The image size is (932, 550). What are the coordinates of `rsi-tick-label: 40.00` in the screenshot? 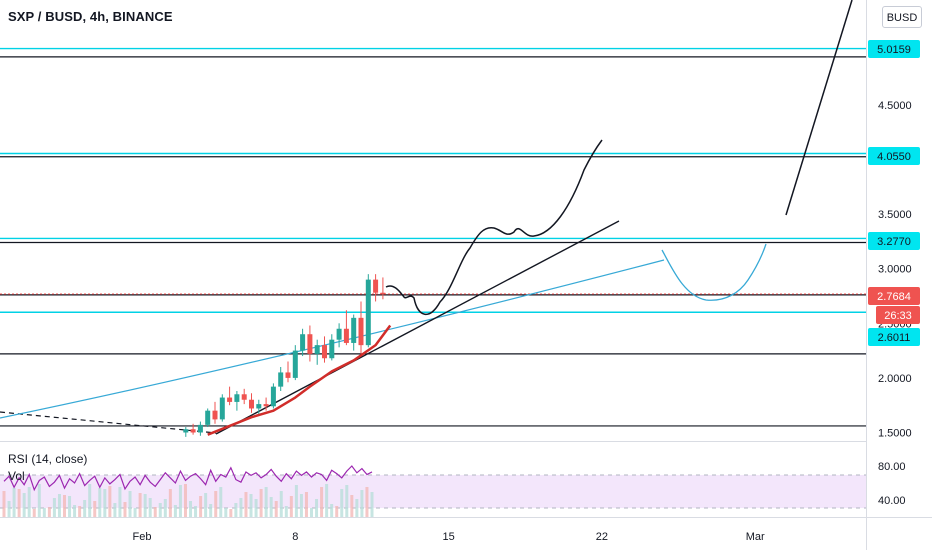 It's located at (892, 501).